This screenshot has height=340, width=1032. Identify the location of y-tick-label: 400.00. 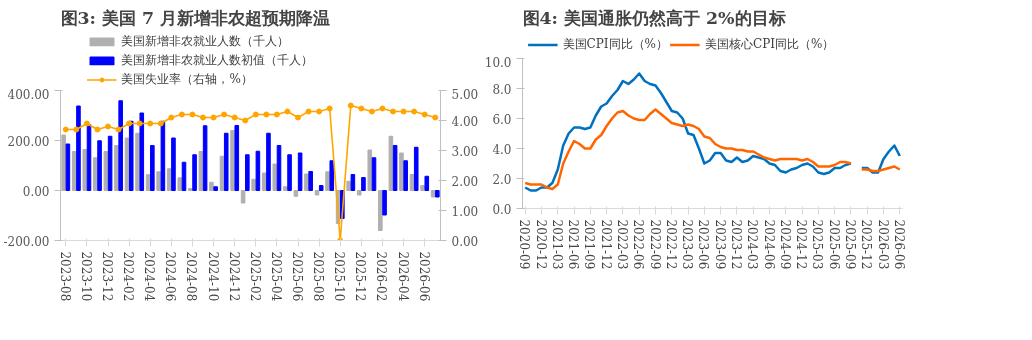
(28, 94).